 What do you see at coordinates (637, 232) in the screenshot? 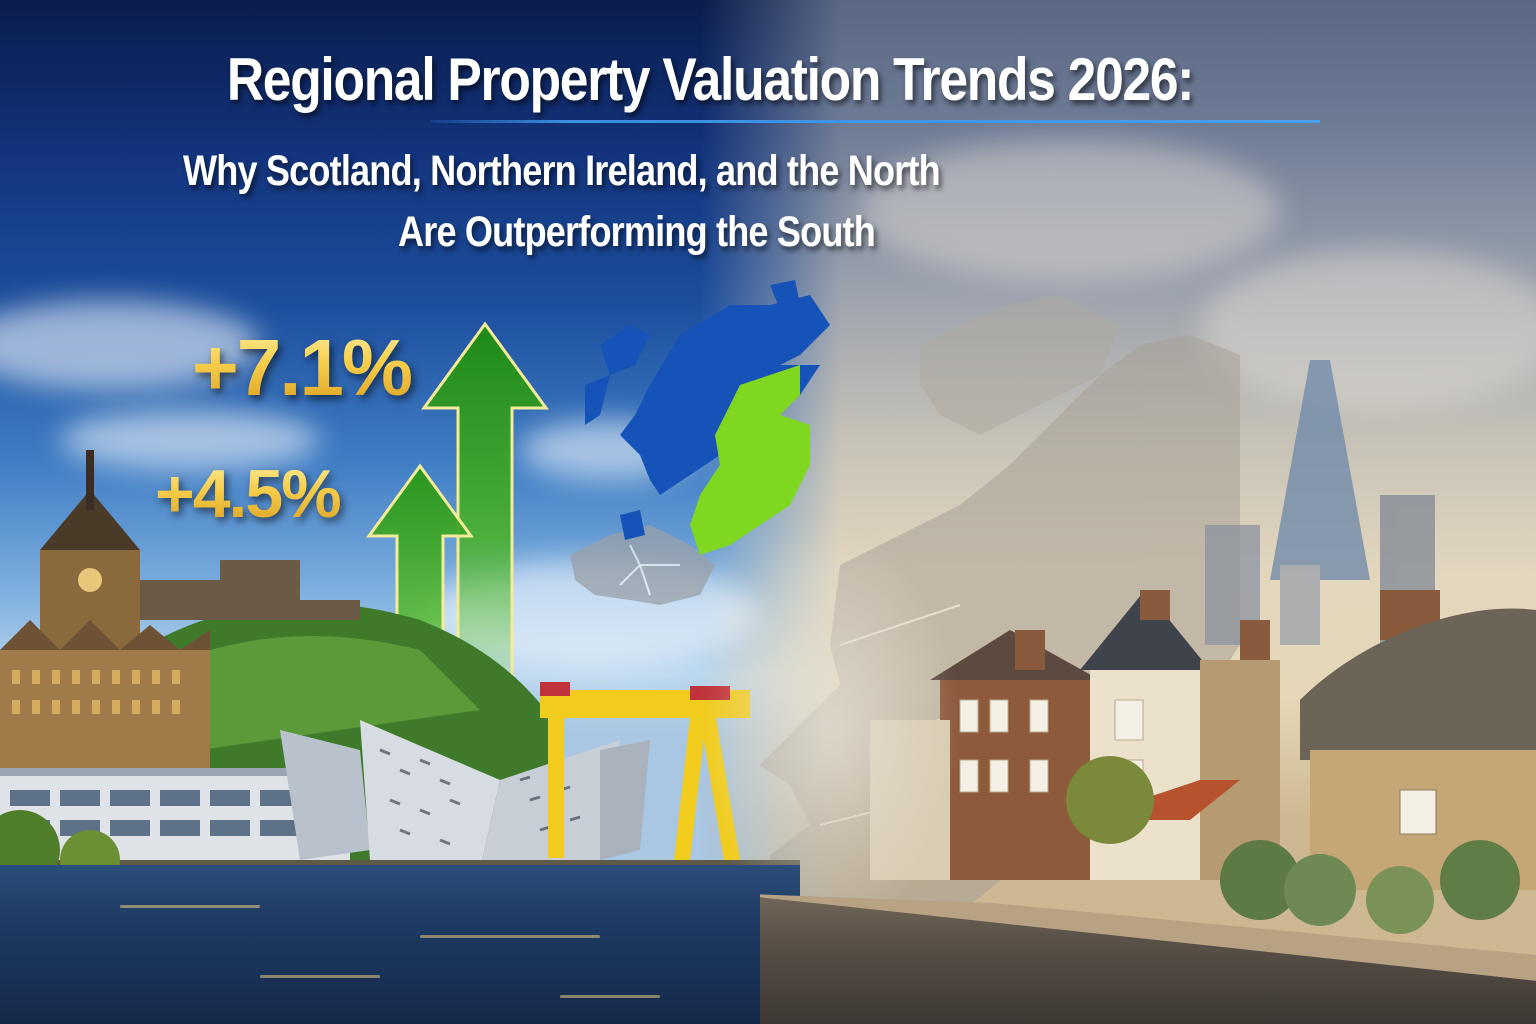
I see `subtitle-line-2: Are Outperforming the South` at bounding box center [637, 232].